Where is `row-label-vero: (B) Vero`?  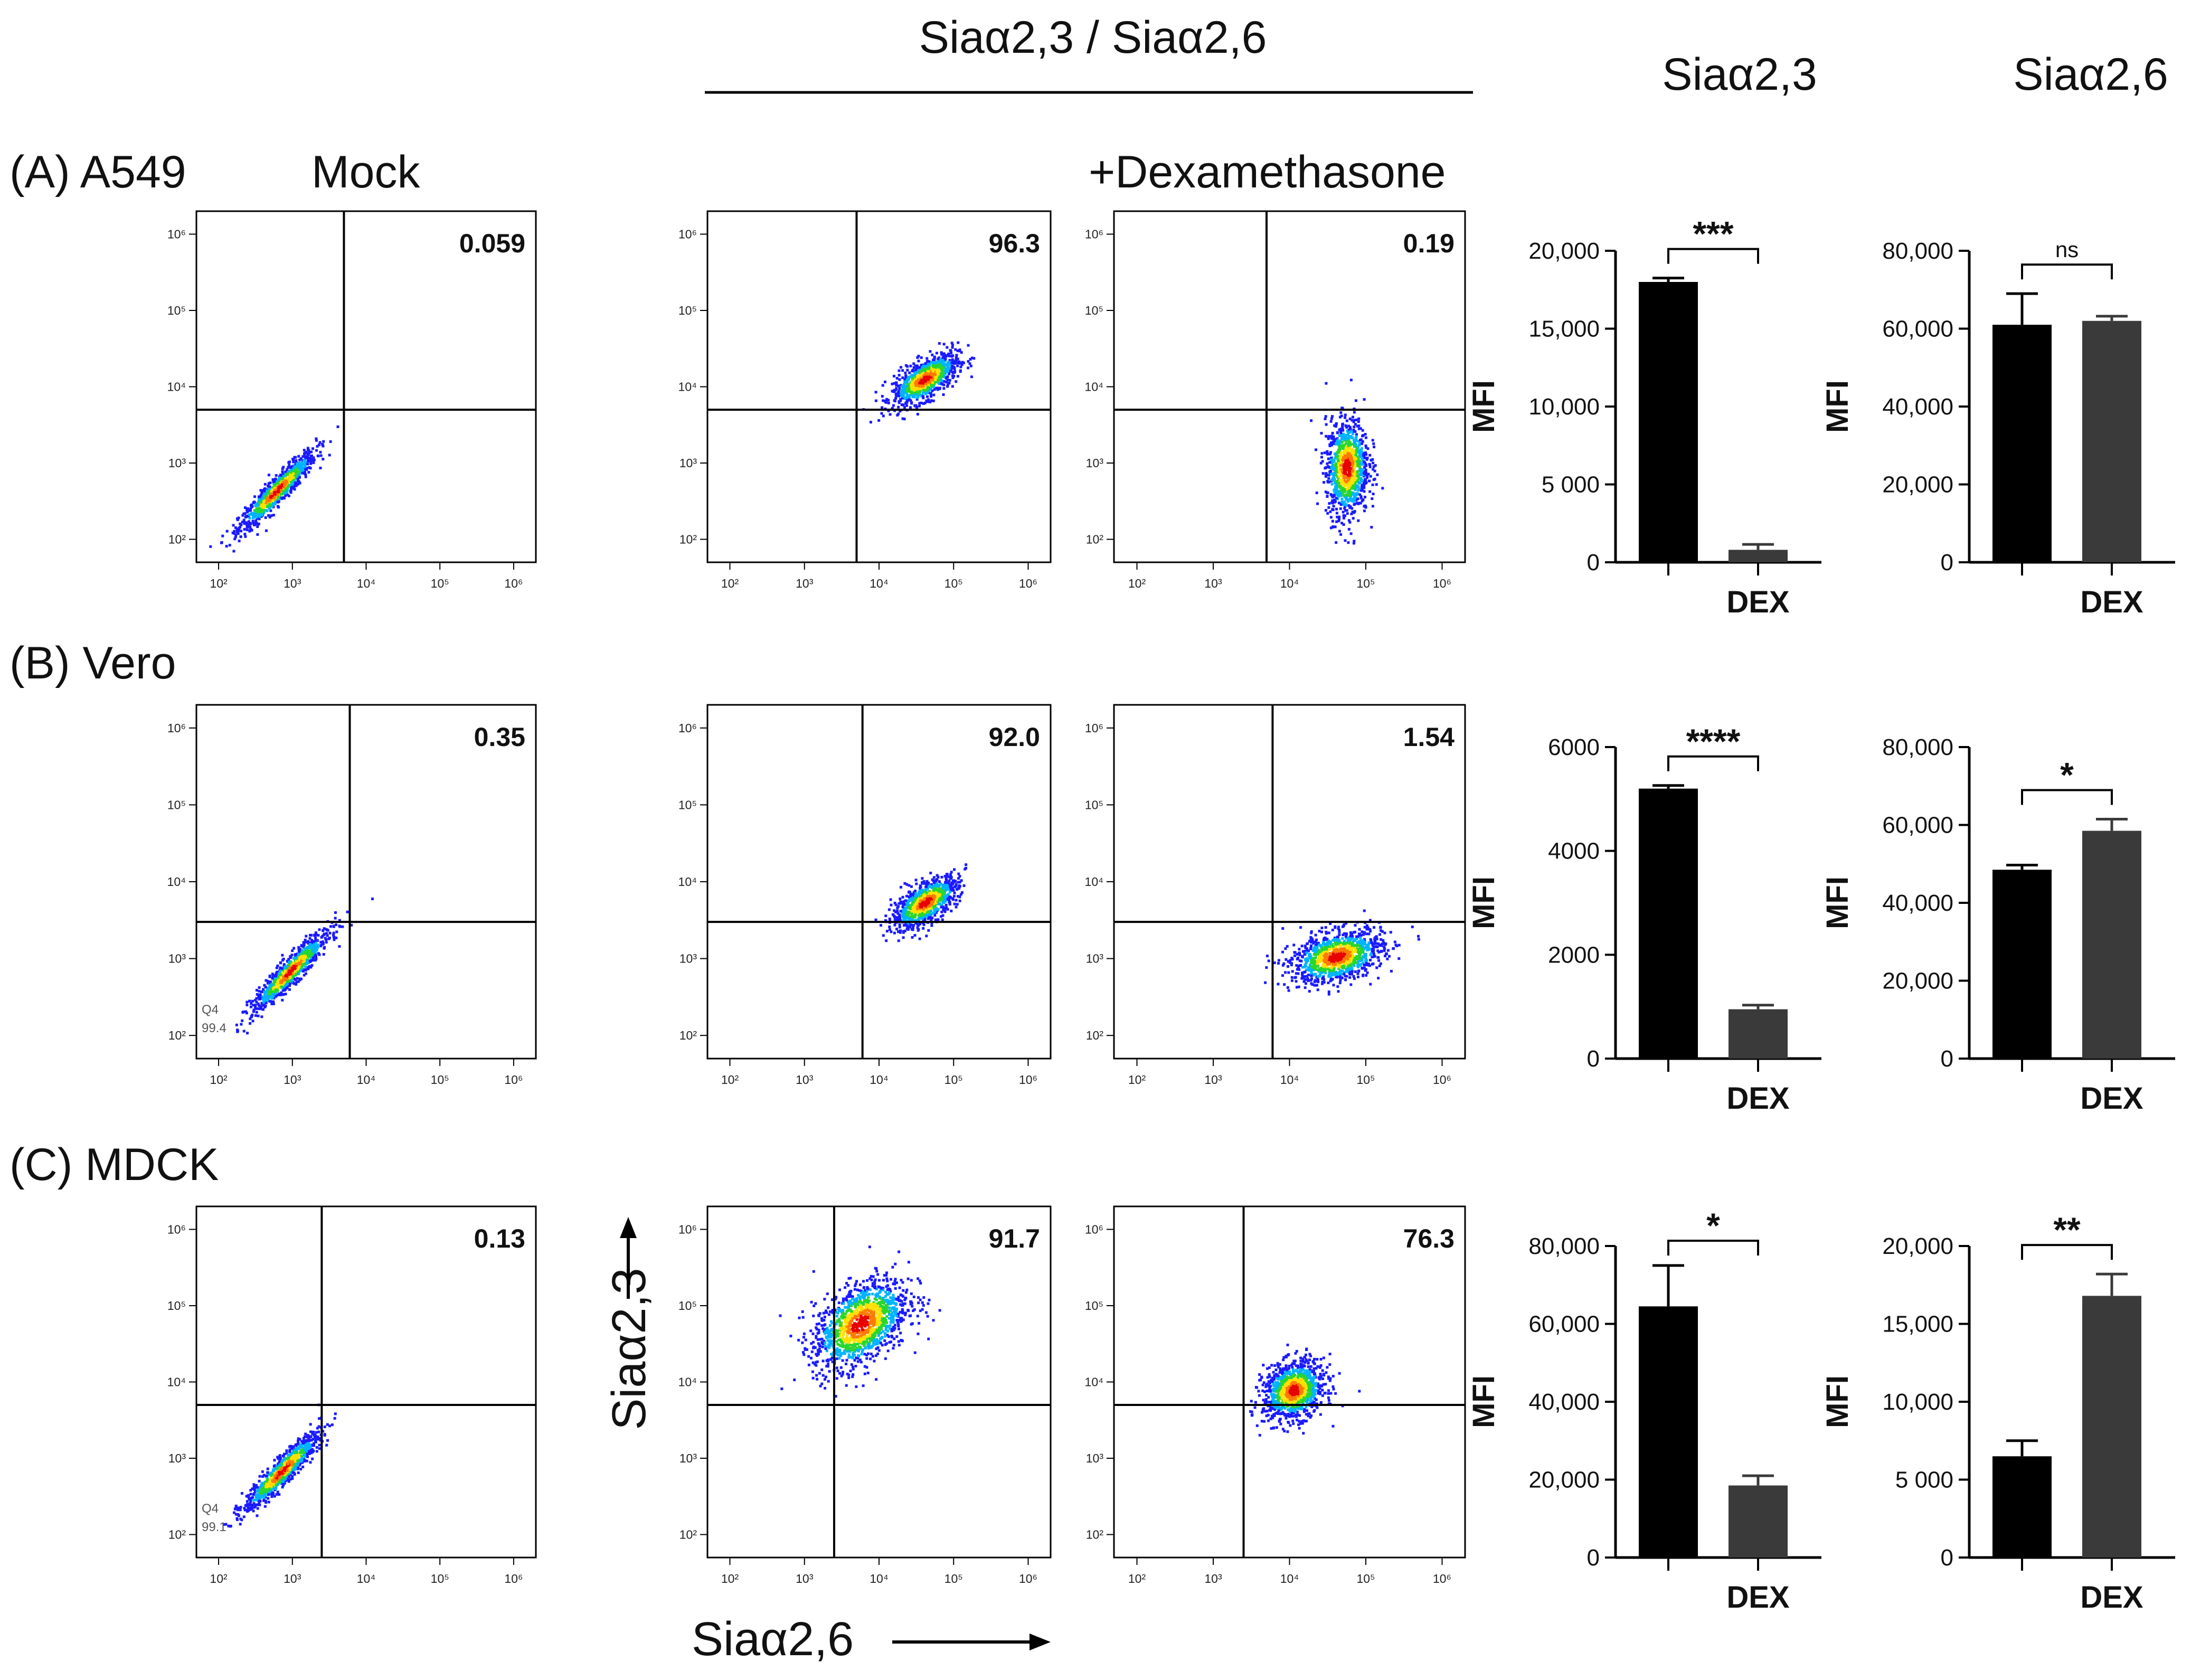
row-label-vero: (B) Vero is located at coordinates (93, 663).